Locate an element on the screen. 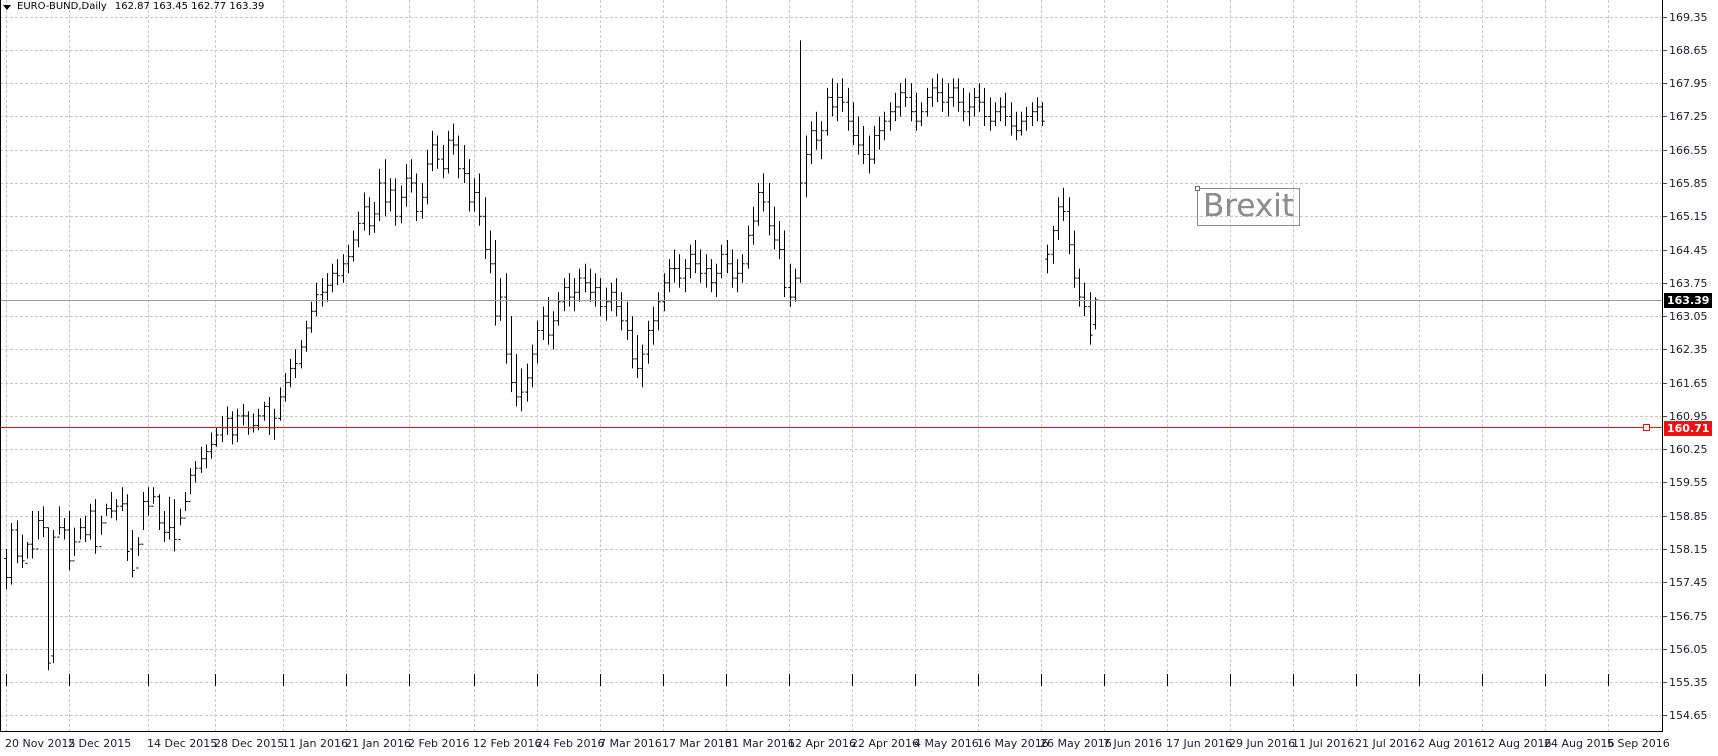  time-axis-label: 28 Dec 2015 is located at coordinates (249, 743).